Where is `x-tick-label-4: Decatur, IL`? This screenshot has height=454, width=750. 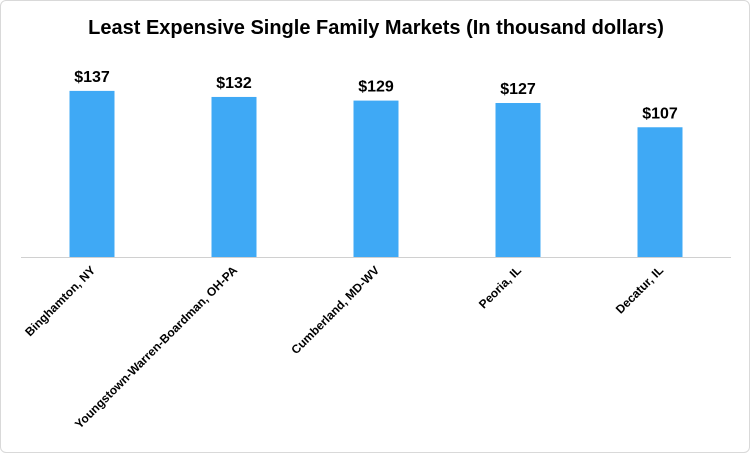
x-tick-label-4: Decatur, IL is located at coordinates (639, 289).